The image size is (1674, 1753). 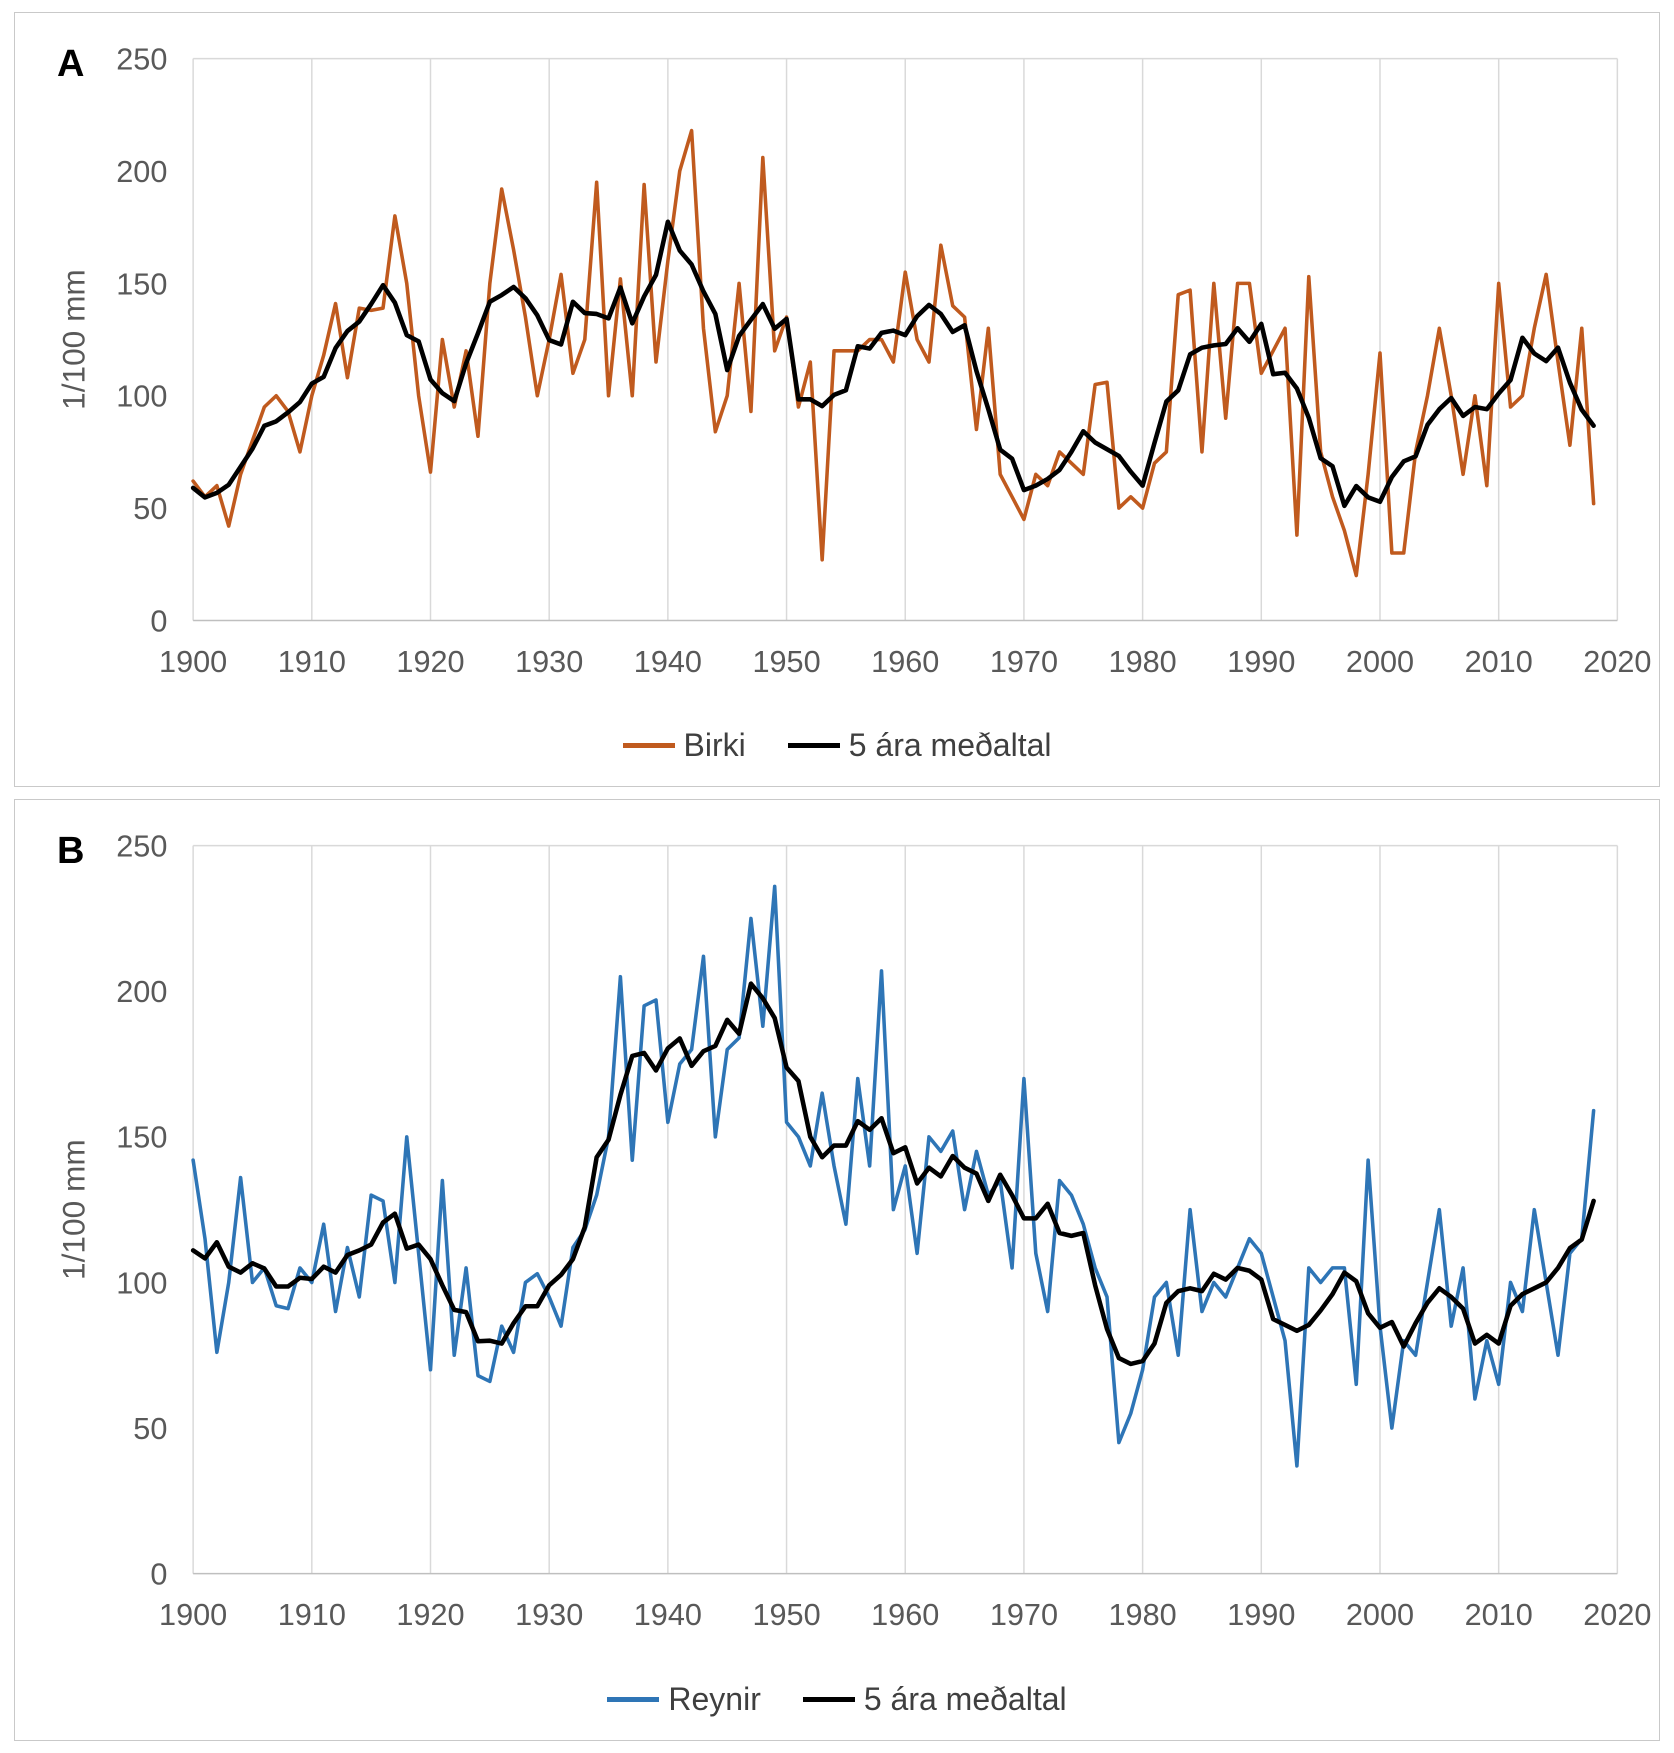 I want to click on legend-item-reynir: Reynir, so click(x=684, y=1699).